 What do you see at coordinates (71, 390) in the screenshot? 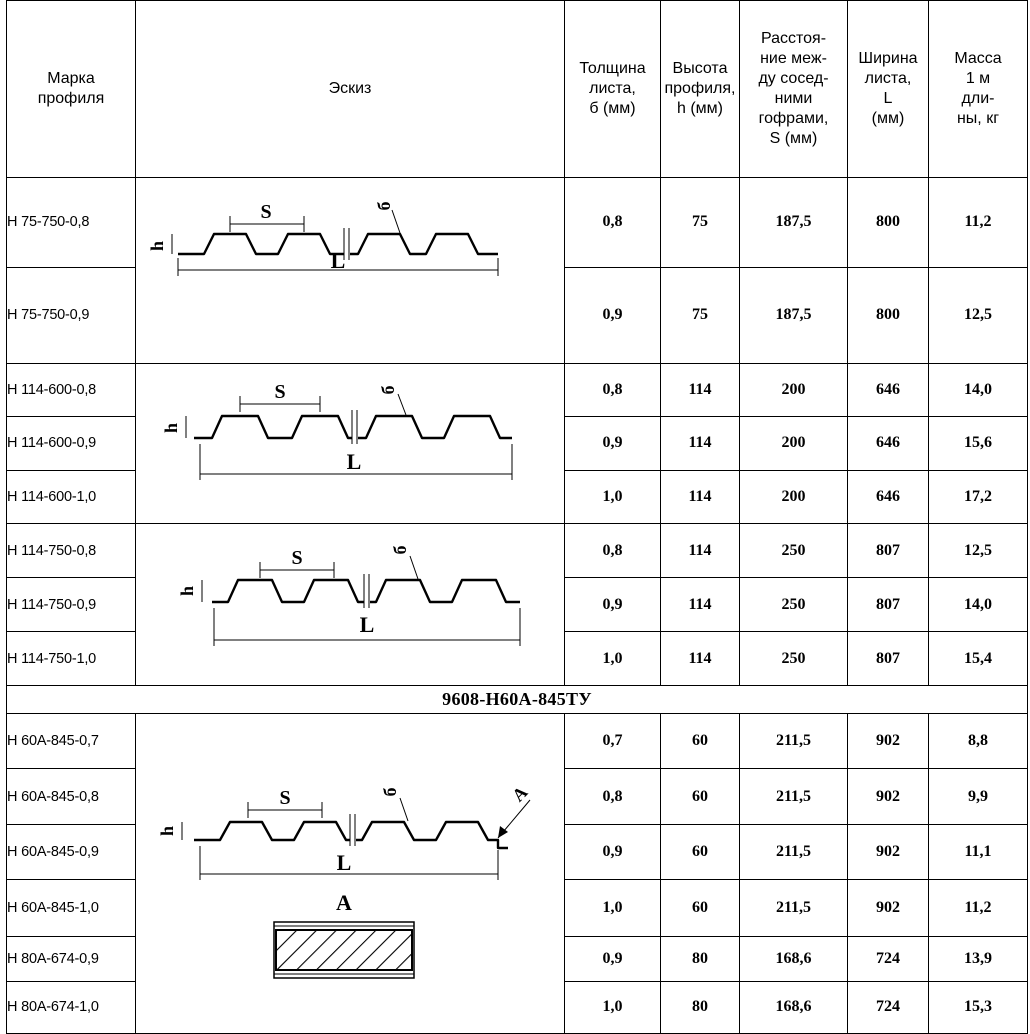
I see `row-mark: Н 114-600-0,8` at bounding box center [71, 390].